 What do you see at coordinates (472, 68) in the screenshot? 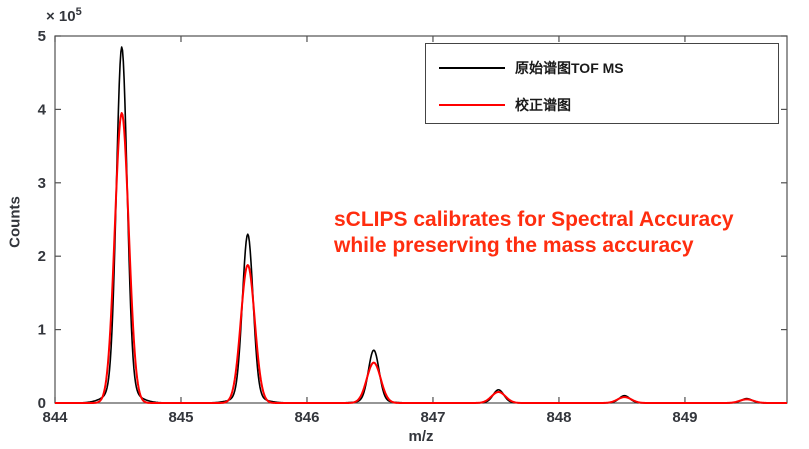
I see `legend-line-original` at bounding box center [472, 68].